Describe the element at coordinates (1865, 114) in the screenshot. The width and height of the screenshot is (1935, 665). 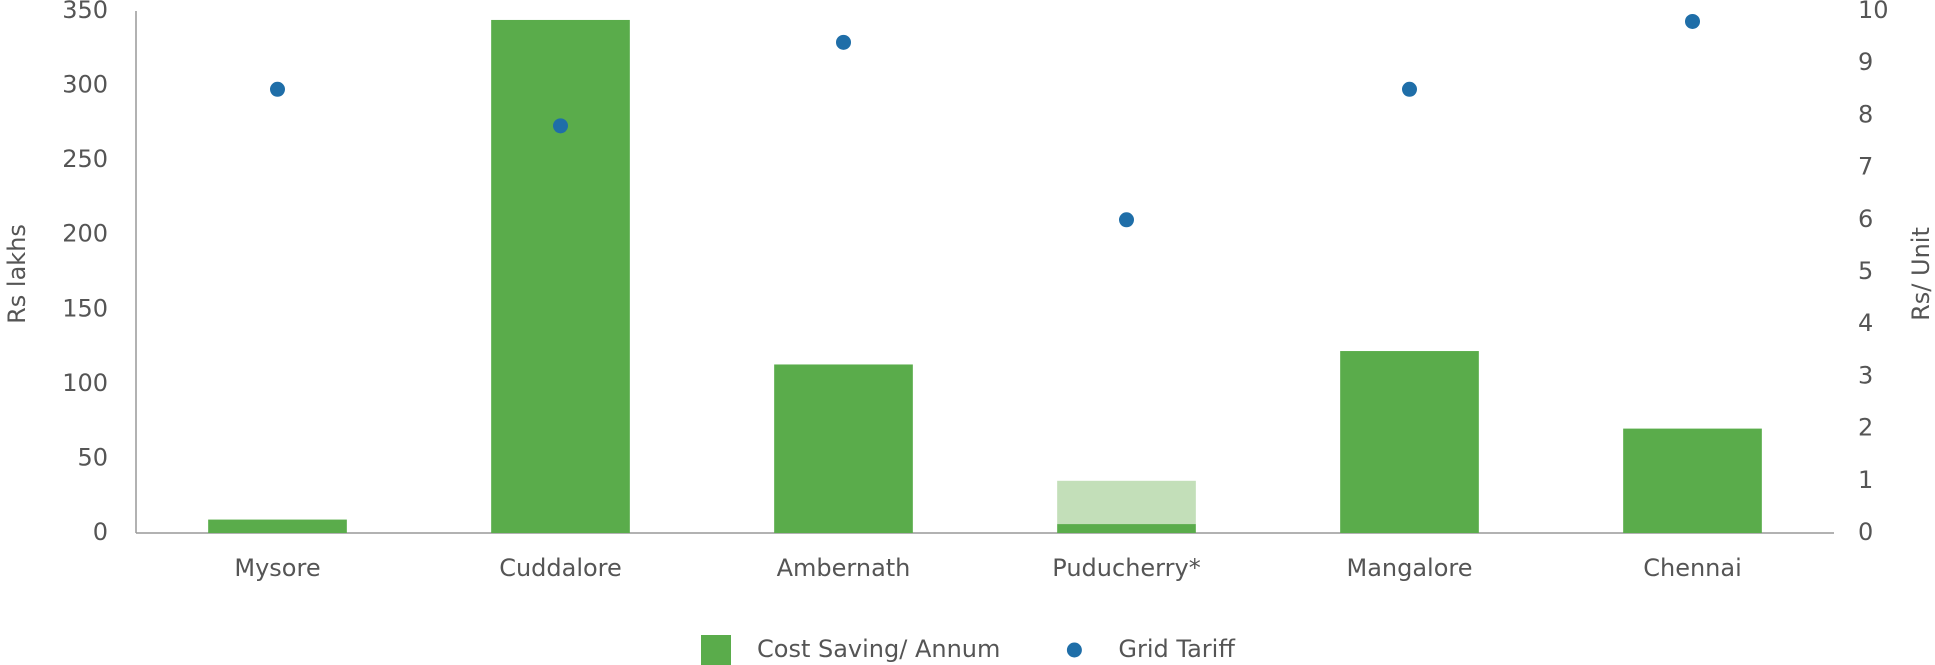
I see `y2-tick-label: 8` at that location.